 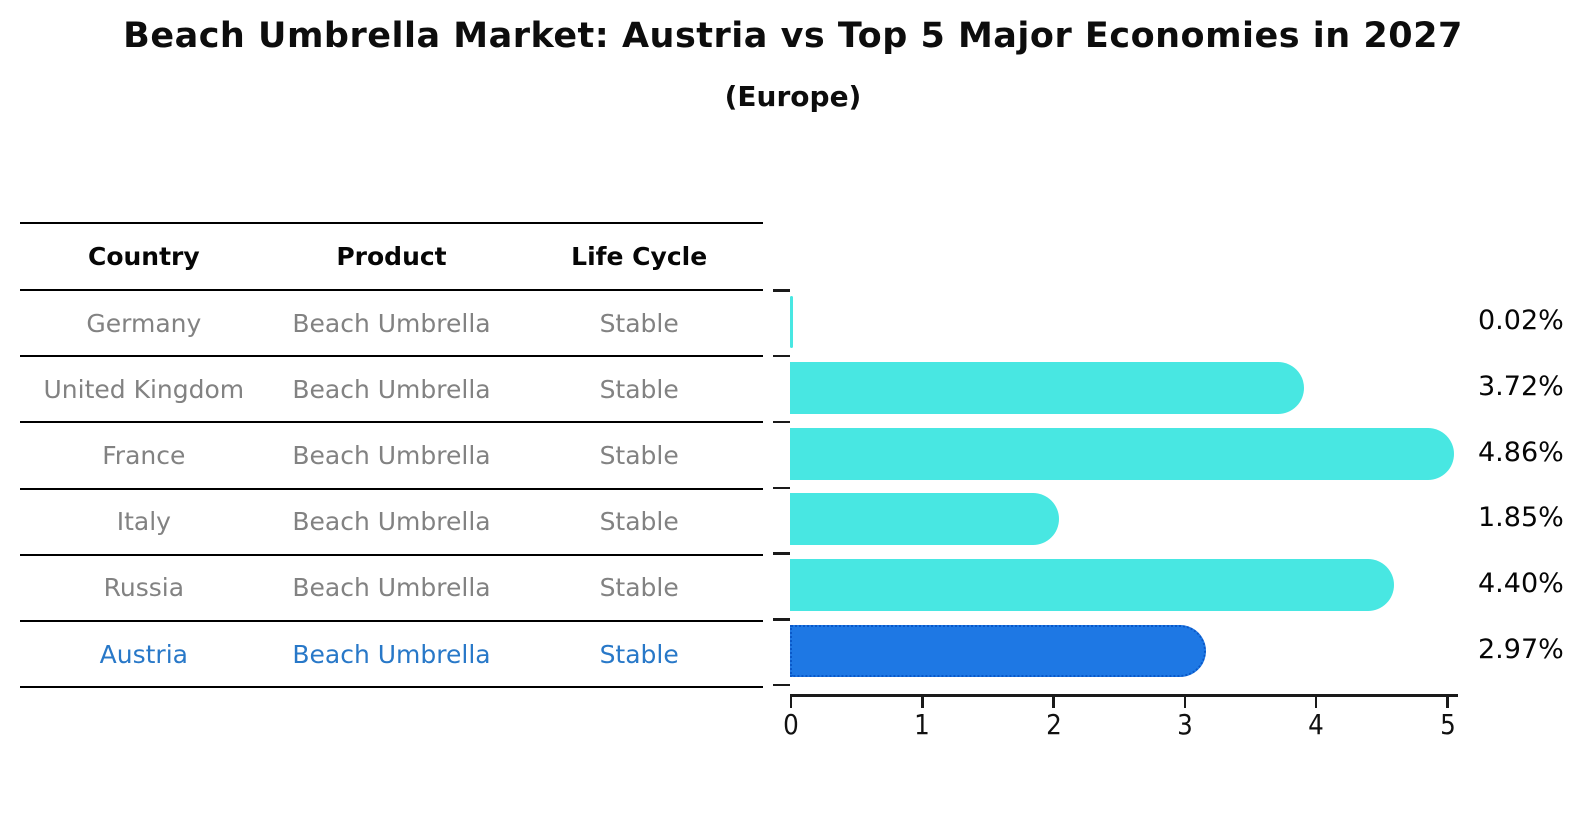 I want to click on column-header-life-cycle: Life Cycle, so click(x=639, y=256).